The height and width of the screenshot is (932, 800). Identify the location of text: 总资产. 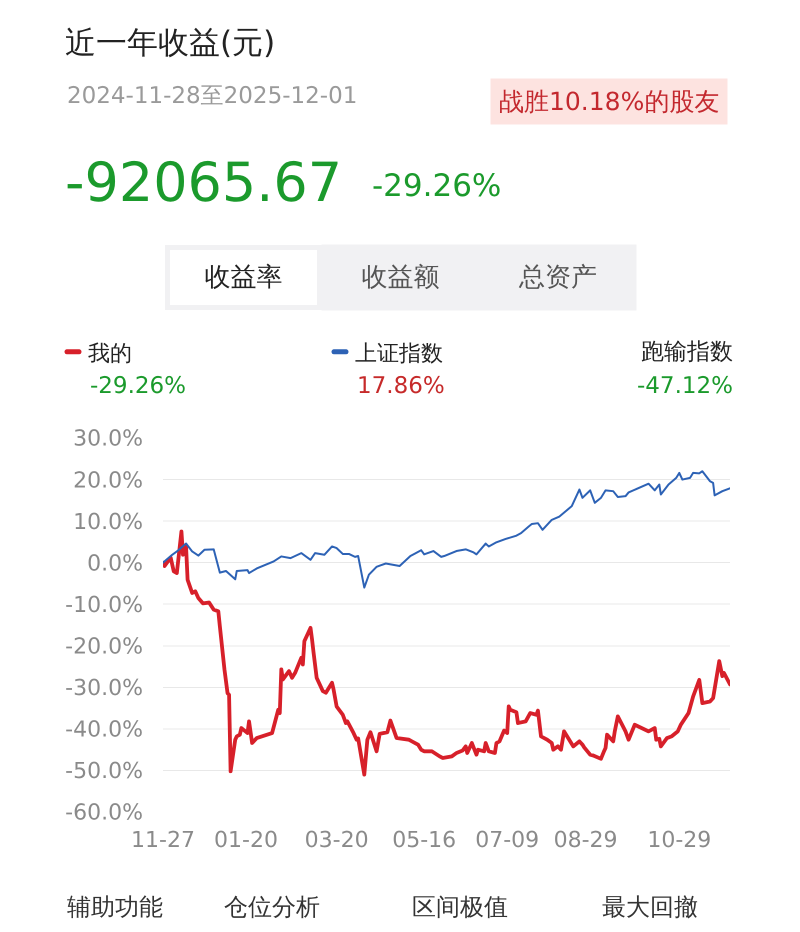
(557, 277).